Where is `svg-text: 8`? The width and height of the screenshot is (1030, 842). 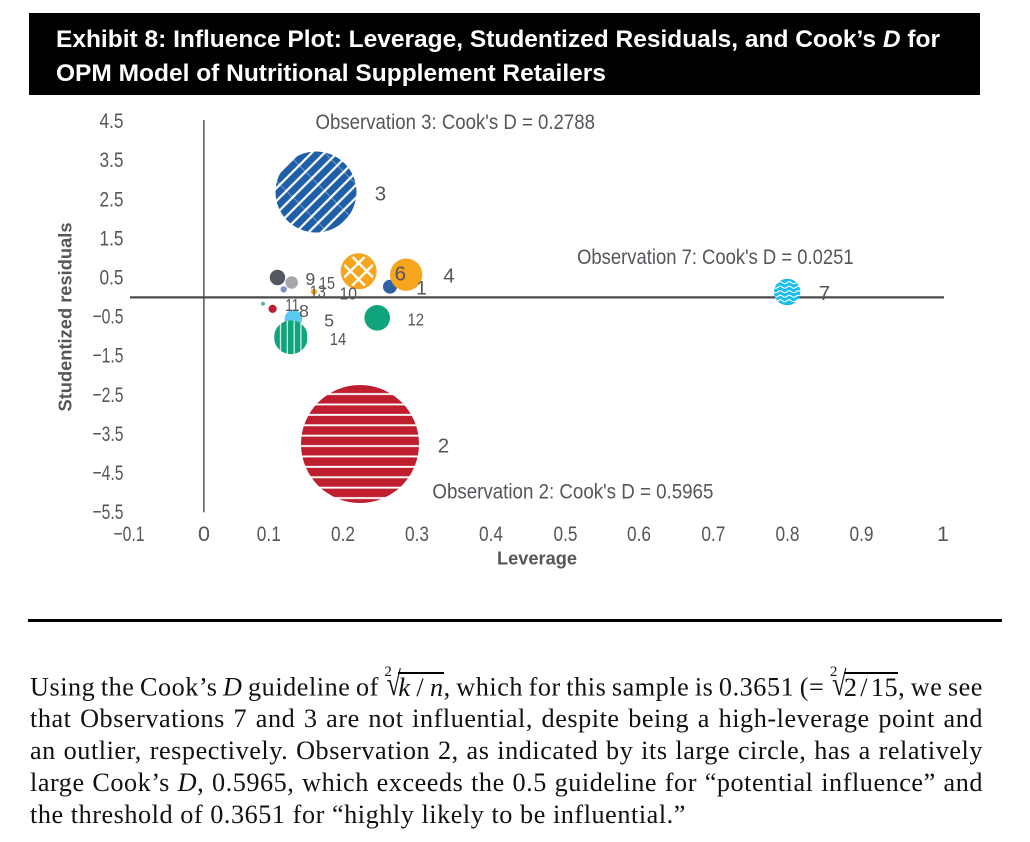 svg-text: 8 is located at coordinates (304, 311).